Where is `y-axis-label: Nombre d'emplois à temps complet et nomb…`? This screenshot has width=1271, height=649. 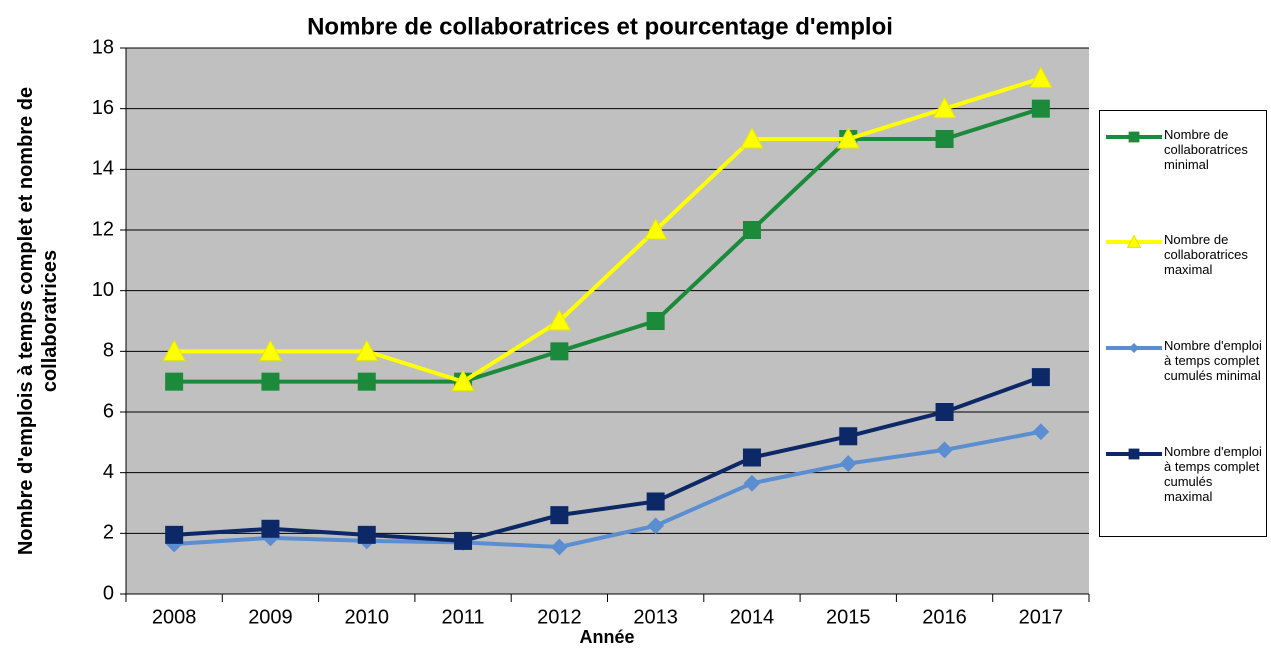 y-axis-label: Nombre d'emplois à temps complet et nomb… is located at coordinates (38, 321).